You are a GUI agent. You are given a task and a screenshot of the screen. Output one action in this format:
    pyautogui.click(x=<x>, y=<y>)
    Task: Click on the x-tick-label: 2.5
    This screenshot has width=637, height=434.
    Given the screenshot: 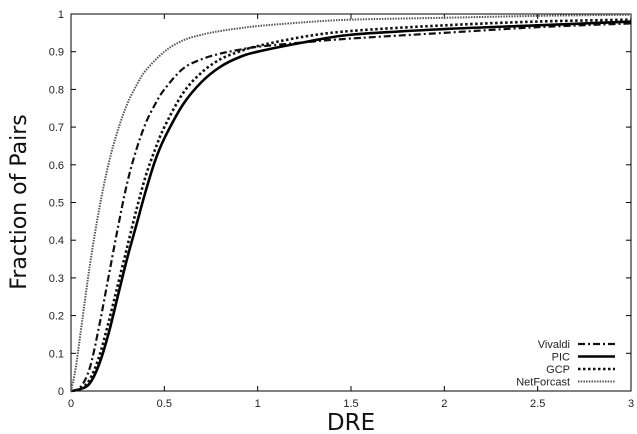 What is the action you would take?
    pyautogui.click(x=537, y=404)
    